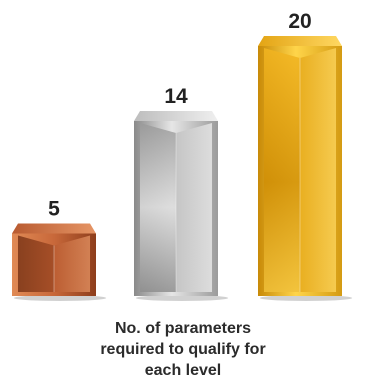  Describe the element at coordinates (299, 21) in the screenshot. I see `value-label-3: 20` at that location.